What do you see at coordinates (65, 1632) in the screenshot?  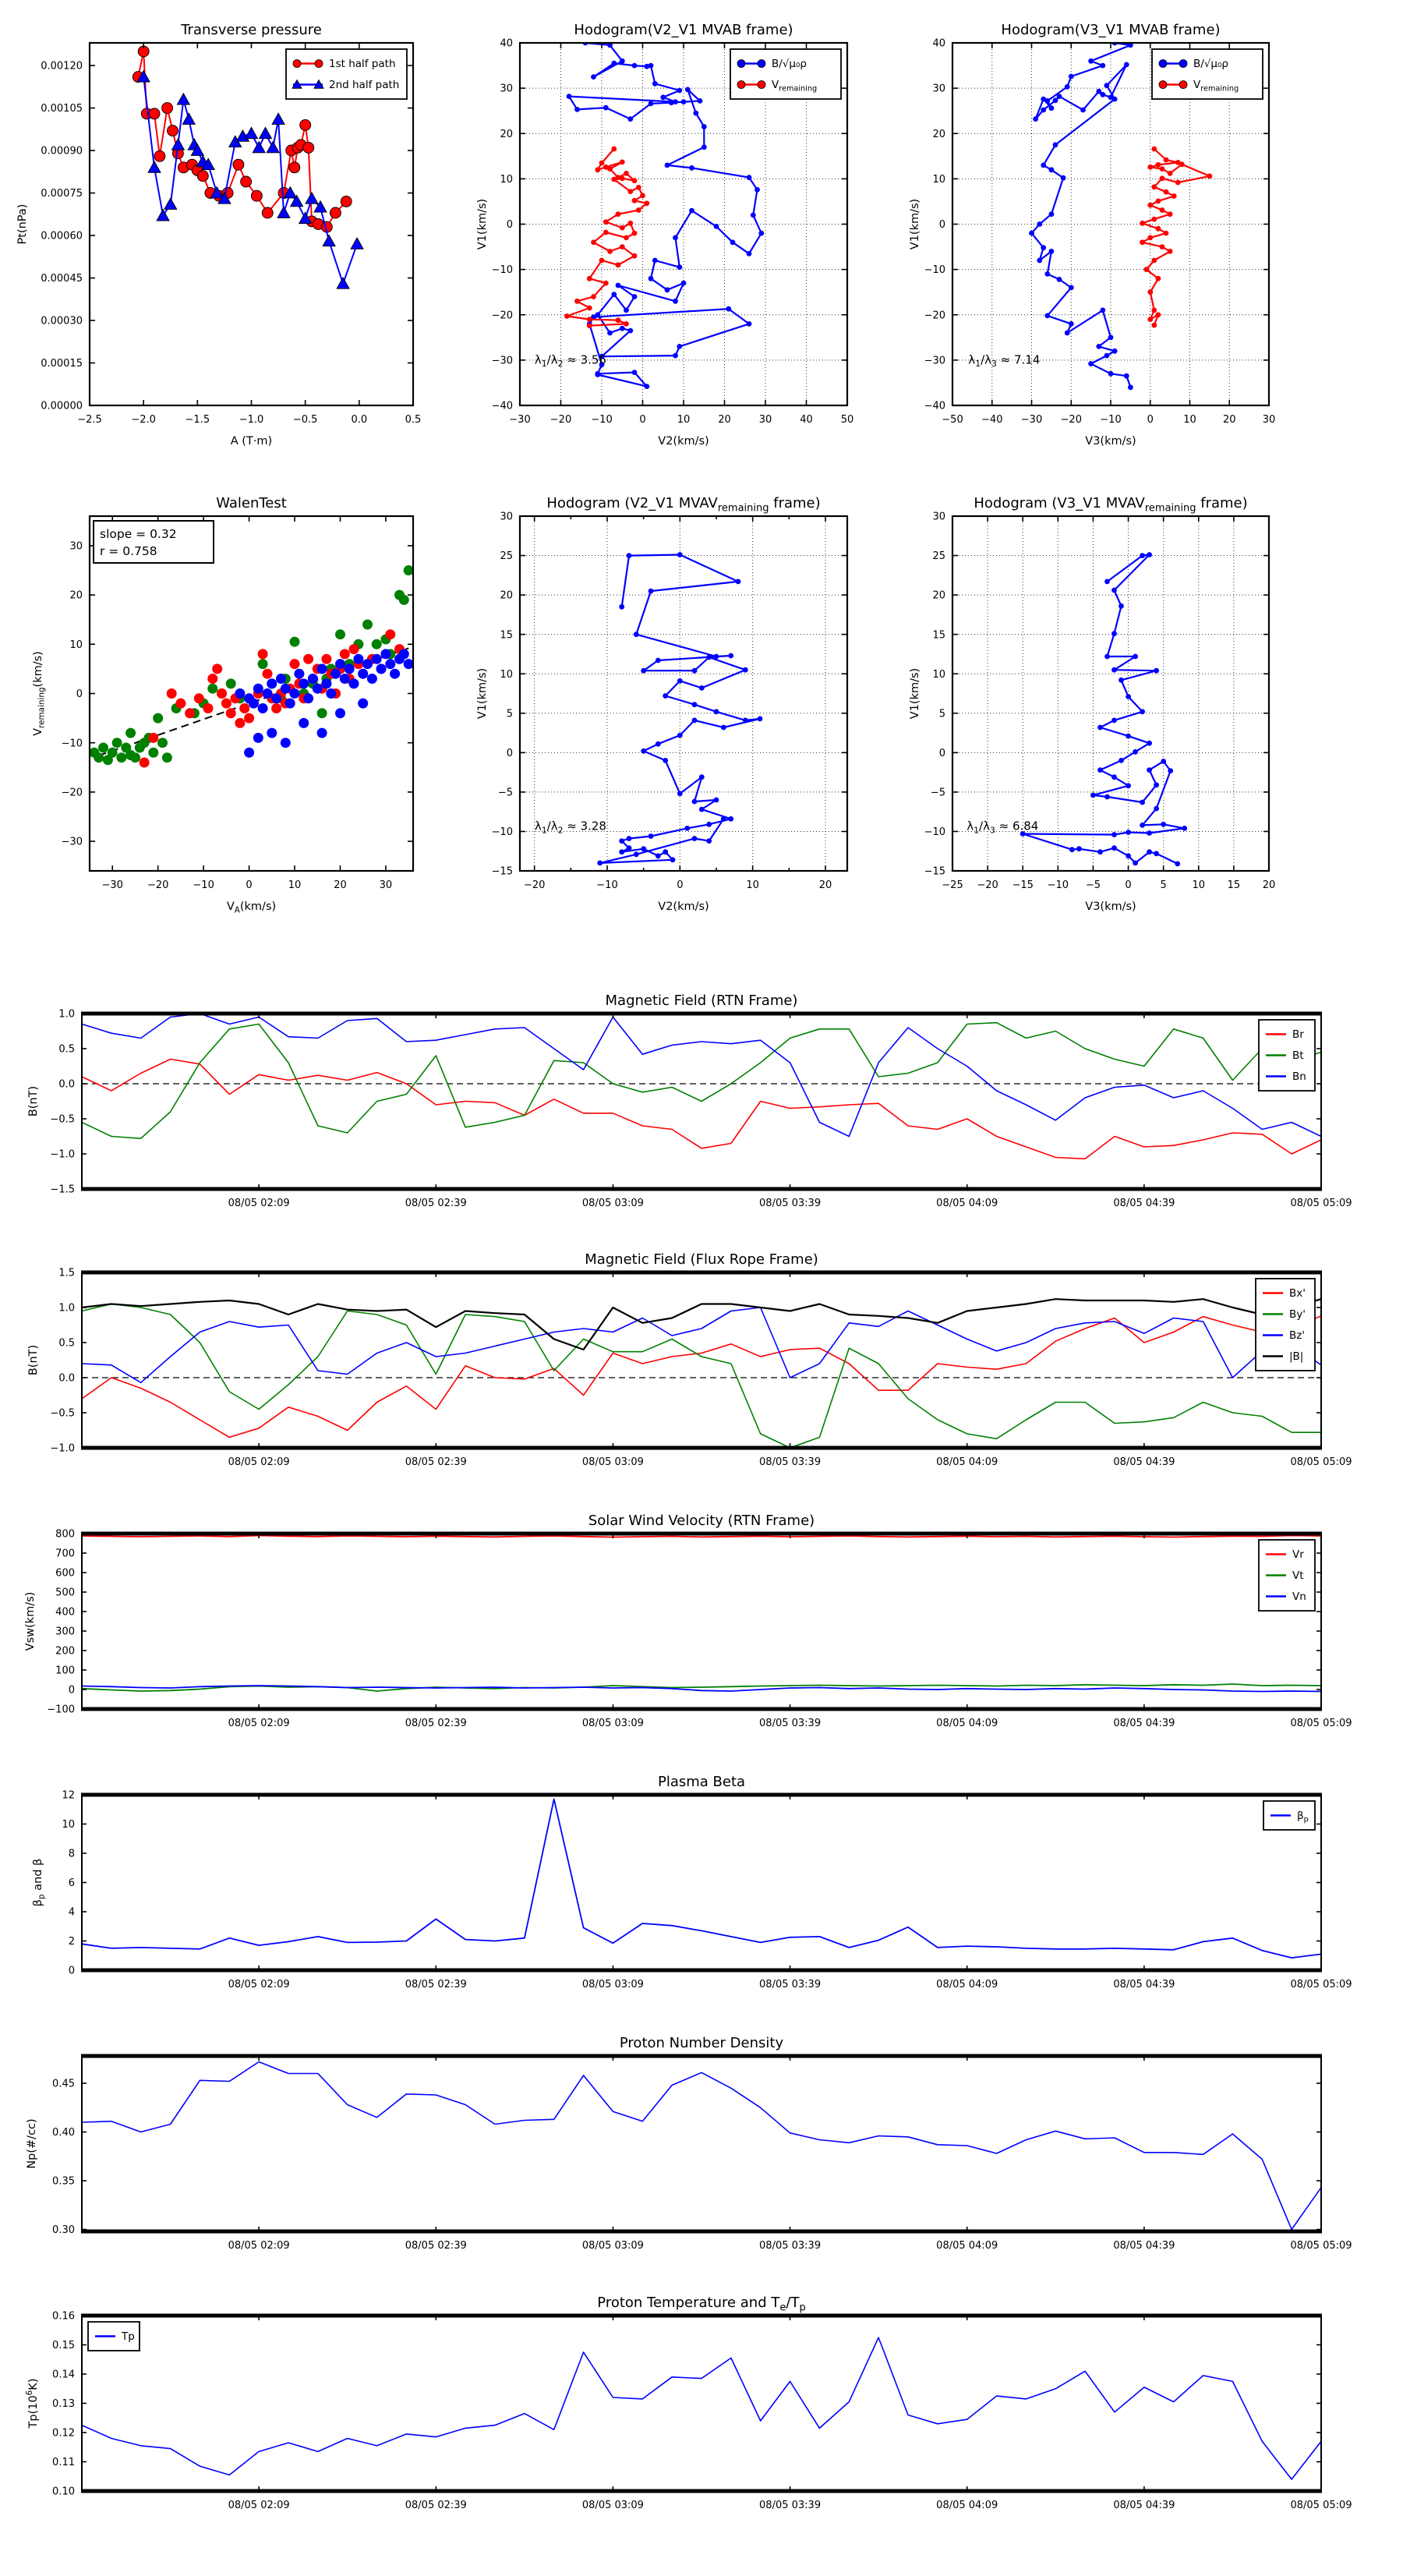 I see `y-tick-label: 300` at bounding box center [65, 1632].